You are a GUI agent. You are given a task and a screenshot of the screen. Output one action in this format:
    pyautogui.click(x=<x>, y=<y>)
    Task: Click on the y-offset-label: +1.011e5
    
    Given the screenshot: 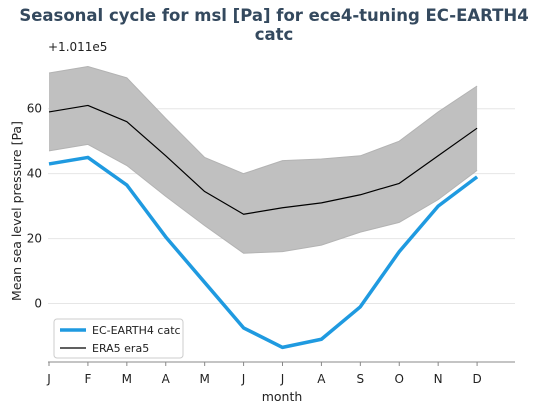 What is the action you would take?
    pyautogui.click(x=77, y=47)
    